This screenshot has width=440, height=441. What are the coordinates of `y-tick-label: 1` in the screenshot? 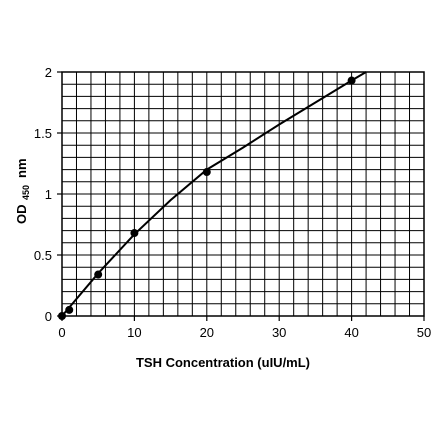 It's located at (48, 194).